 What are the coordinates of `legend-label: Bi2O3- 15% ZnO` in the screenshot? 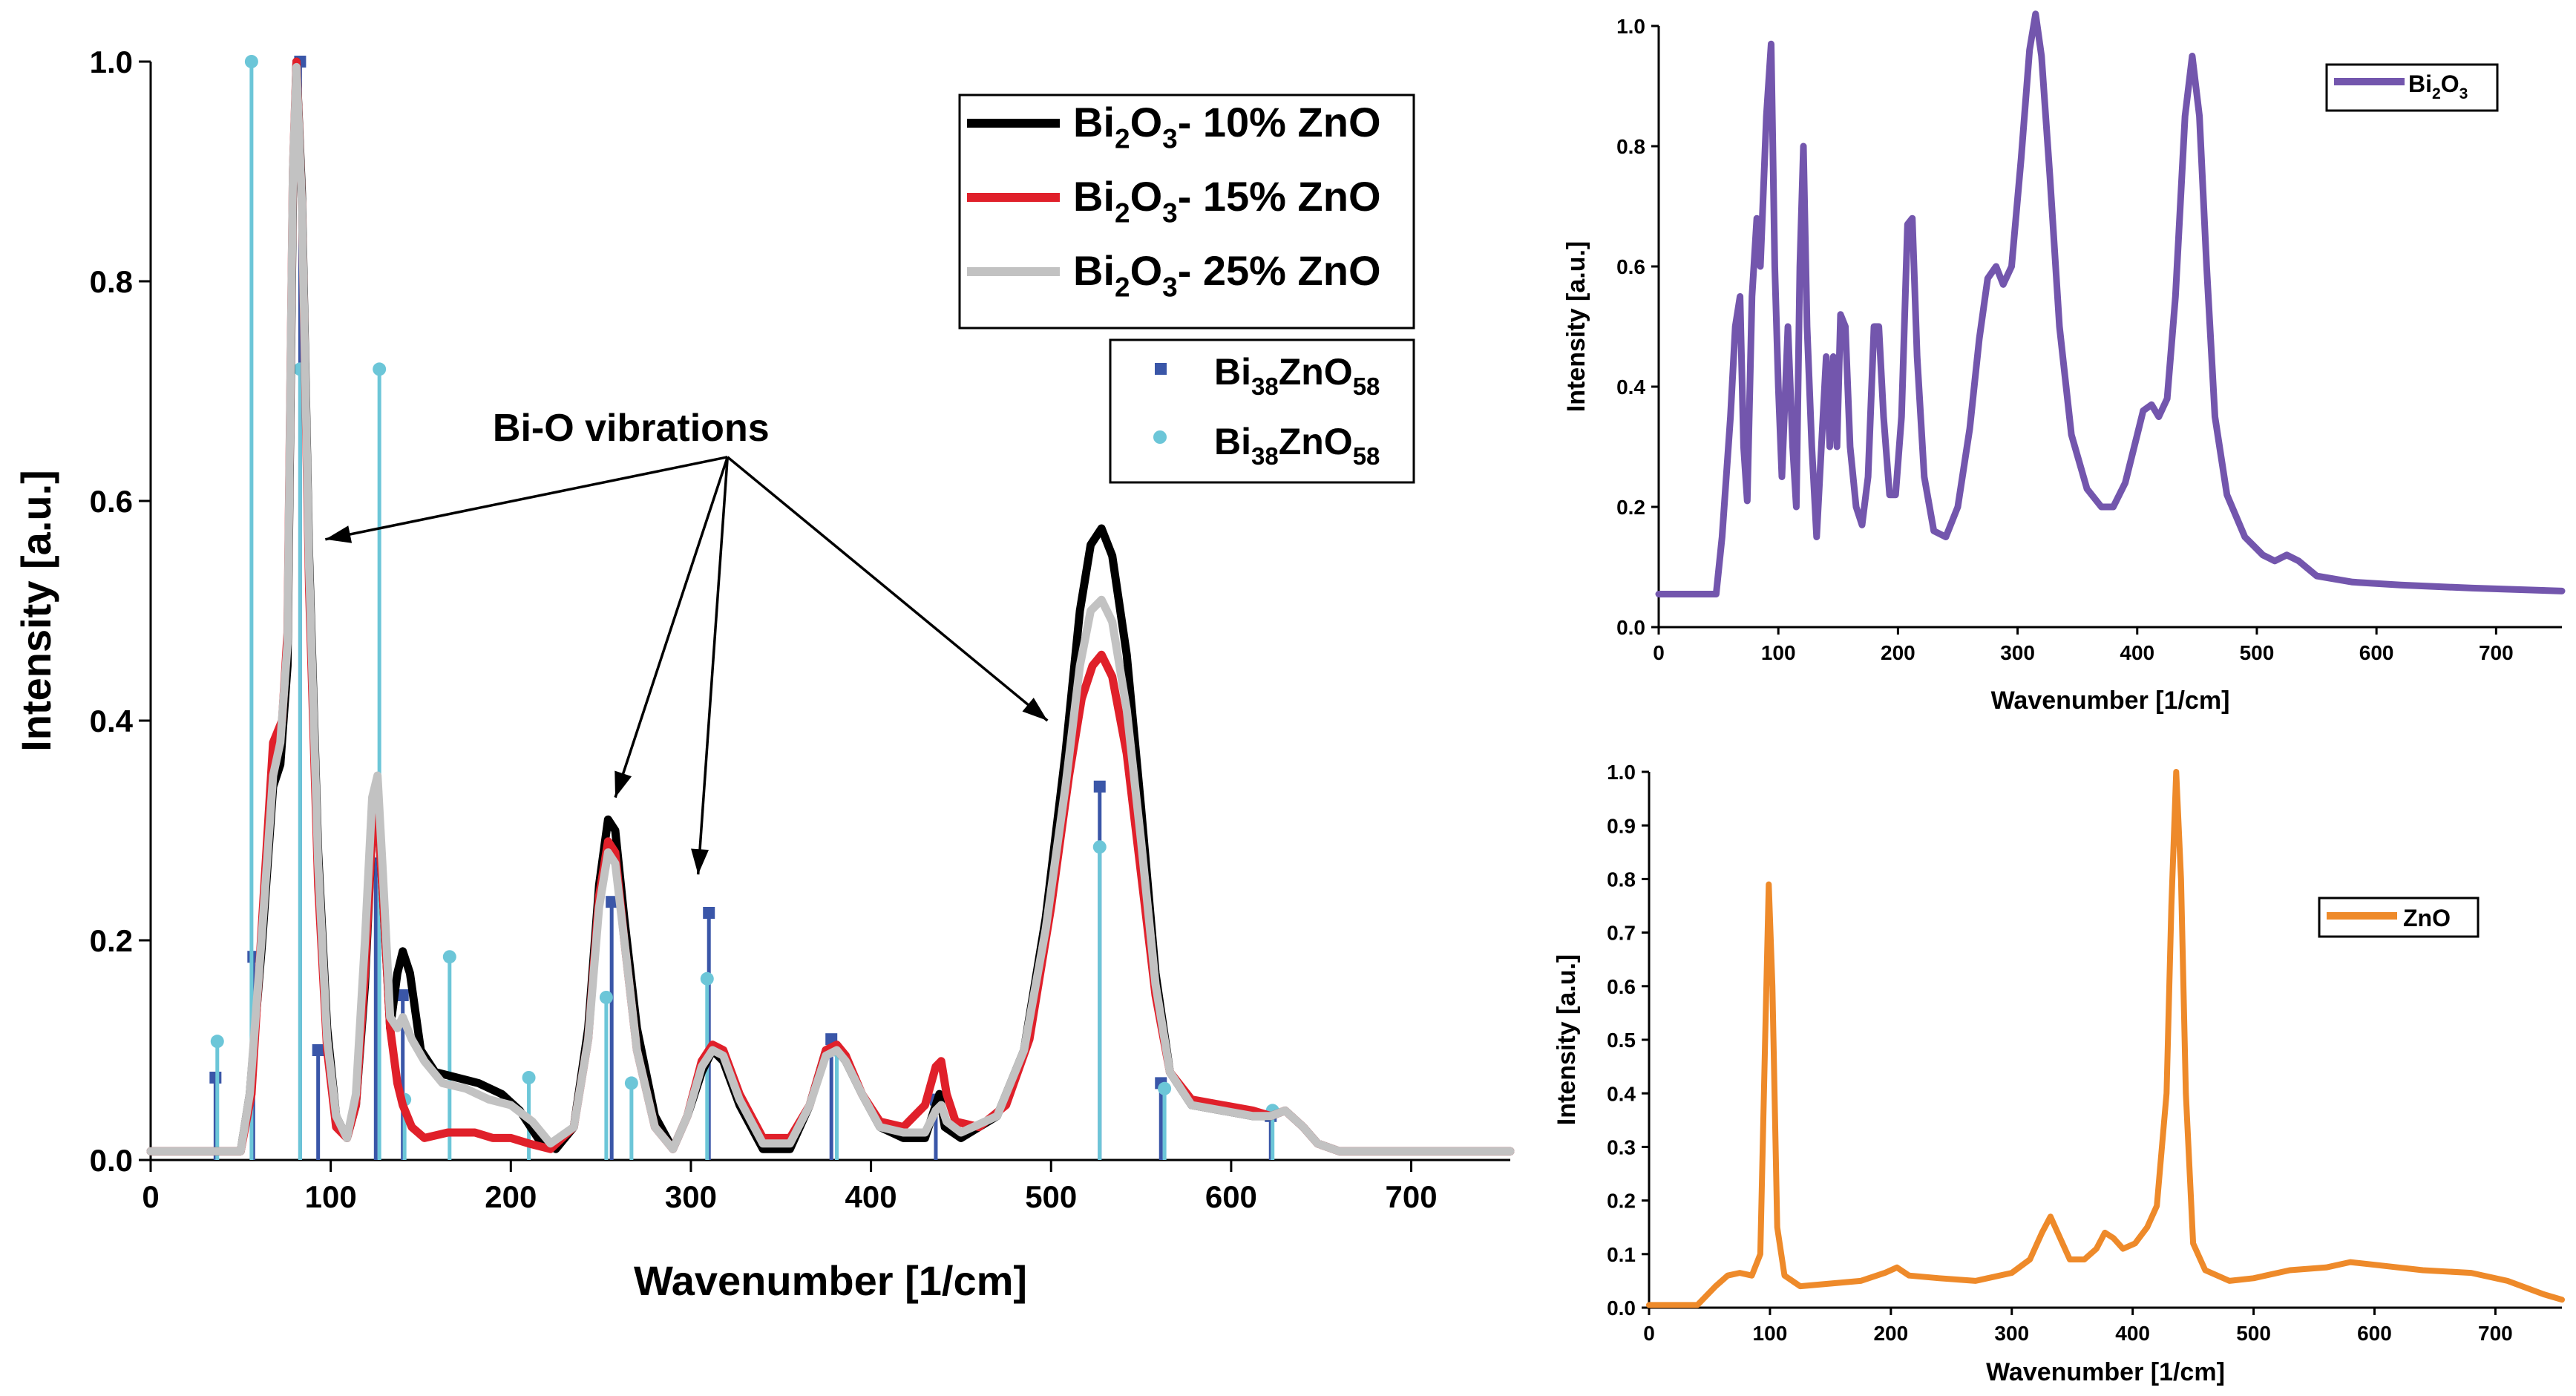 It's located at (1227, 201).